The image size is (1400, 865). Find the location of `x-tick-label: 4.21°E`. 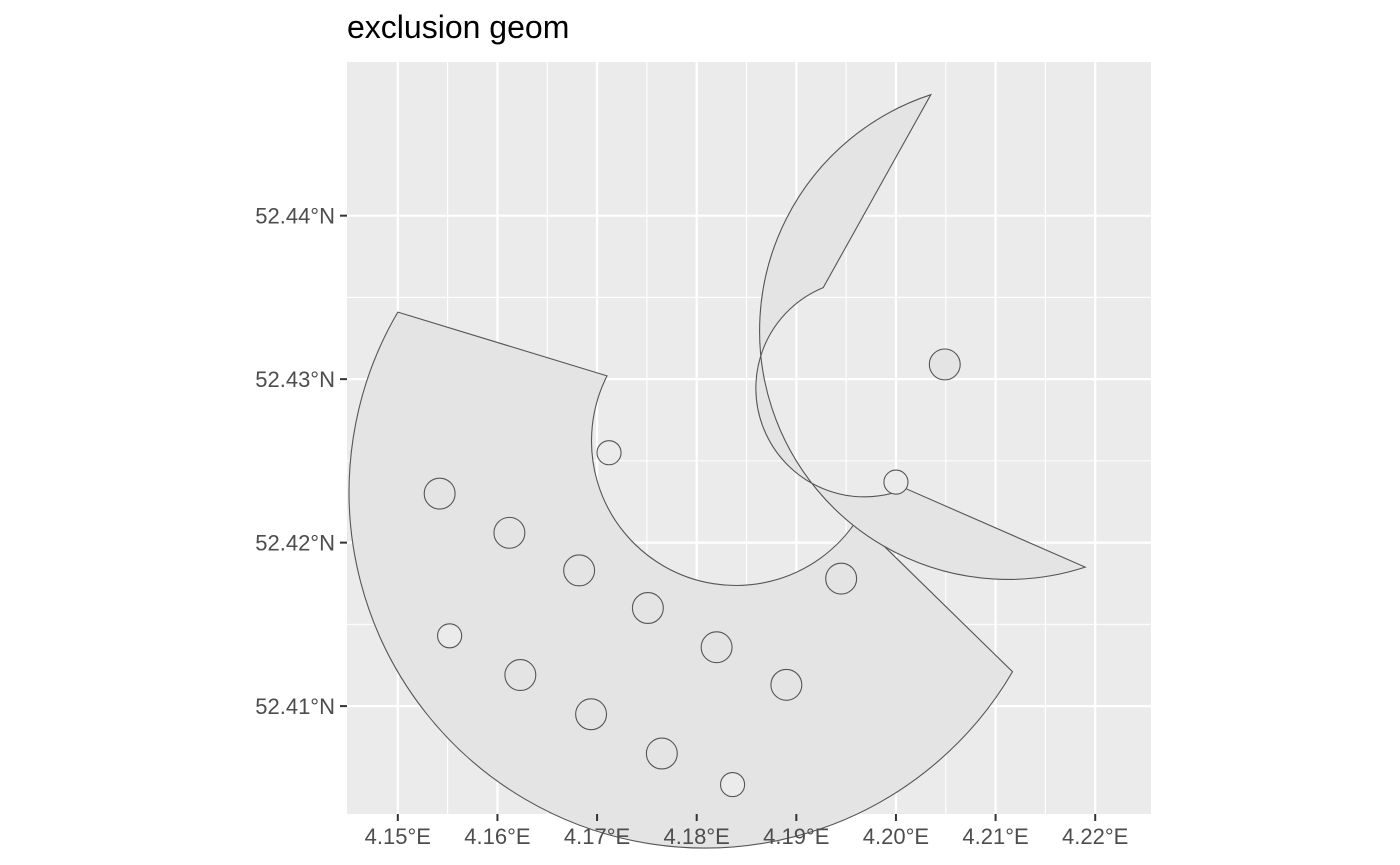

x-tick-label: 4.21°E is located at coordinates (995, 836).